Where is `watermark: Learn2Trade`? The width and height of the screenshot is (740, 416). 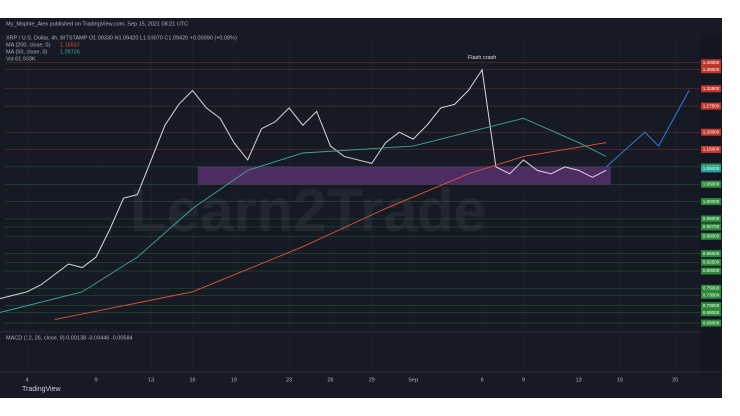
watermark: Learn2Trade is located at coordinates (308, 210).